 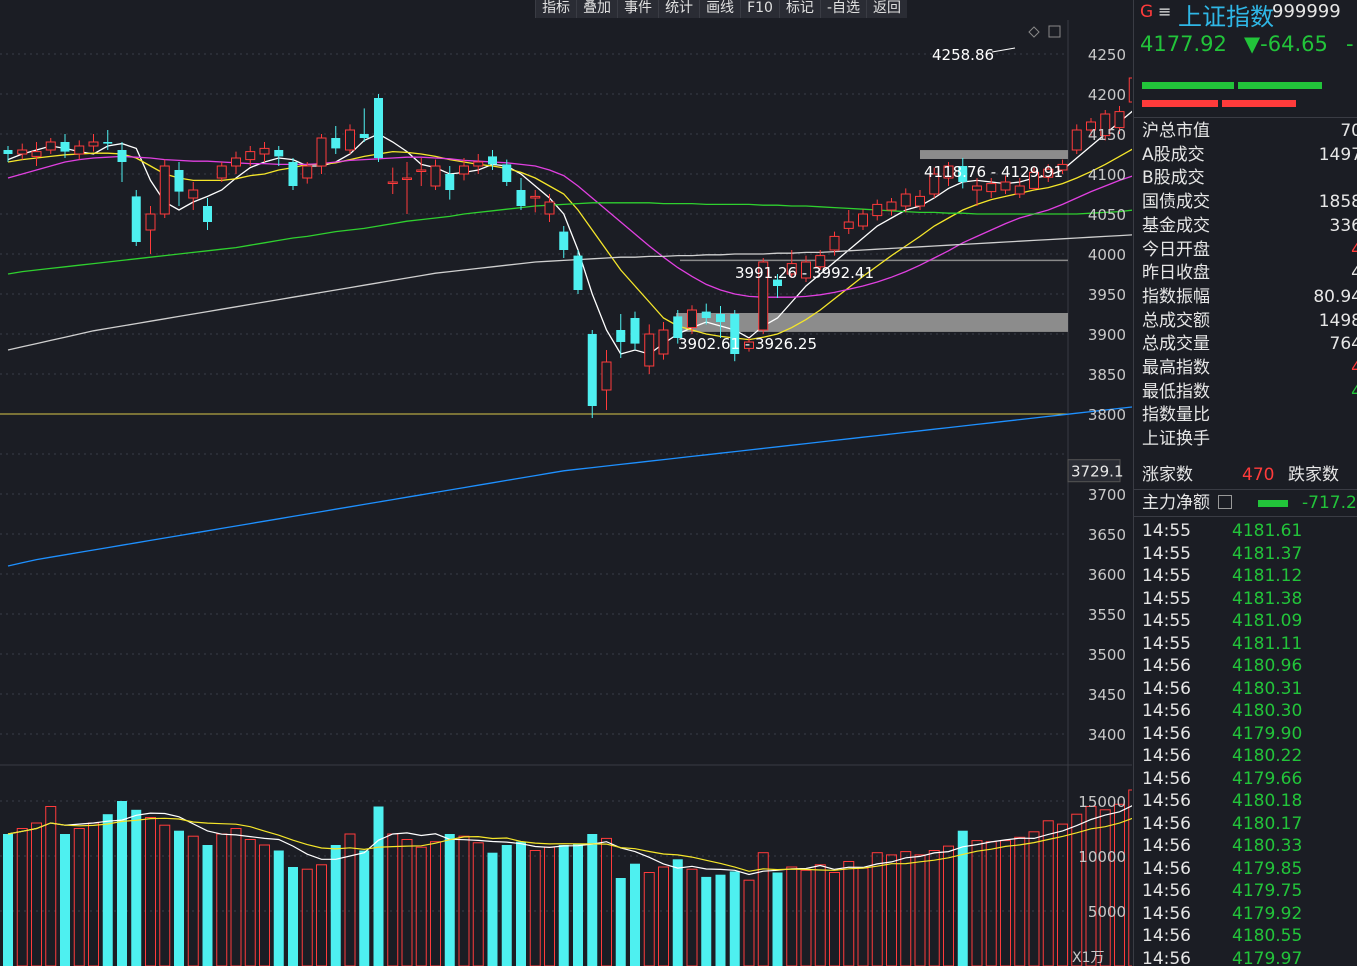 I want to click on menu-icon: ≡, so click(x=1165, y=11).